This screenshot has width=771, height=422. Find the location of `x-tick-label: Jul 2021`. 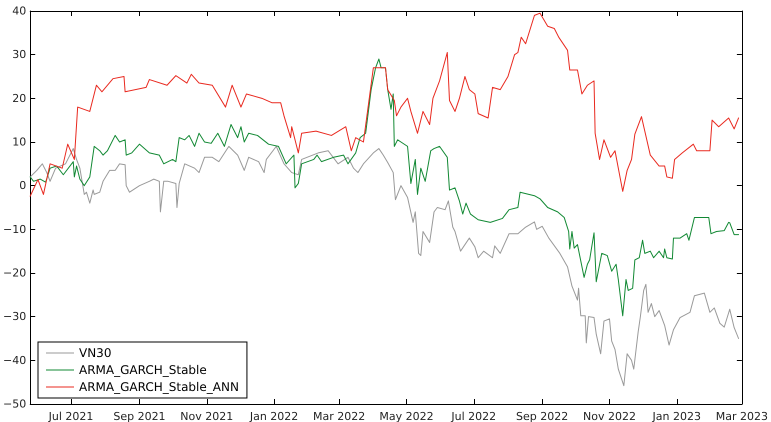

x-tick-label: Jul 2021 is located at coordinates (71, 416).